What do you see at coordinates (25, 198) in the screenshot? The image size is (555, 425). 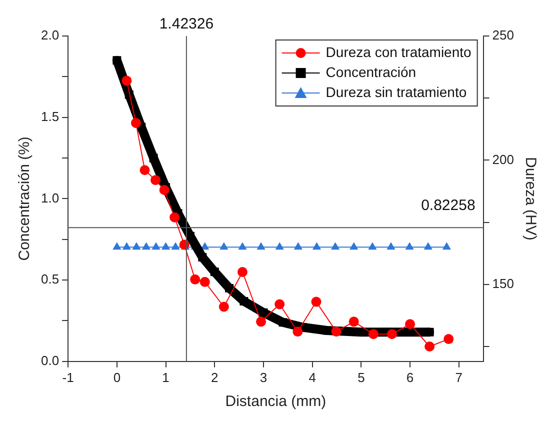 I see `y-axis-title: Concentración (%)` at bounding box center [25, 198].